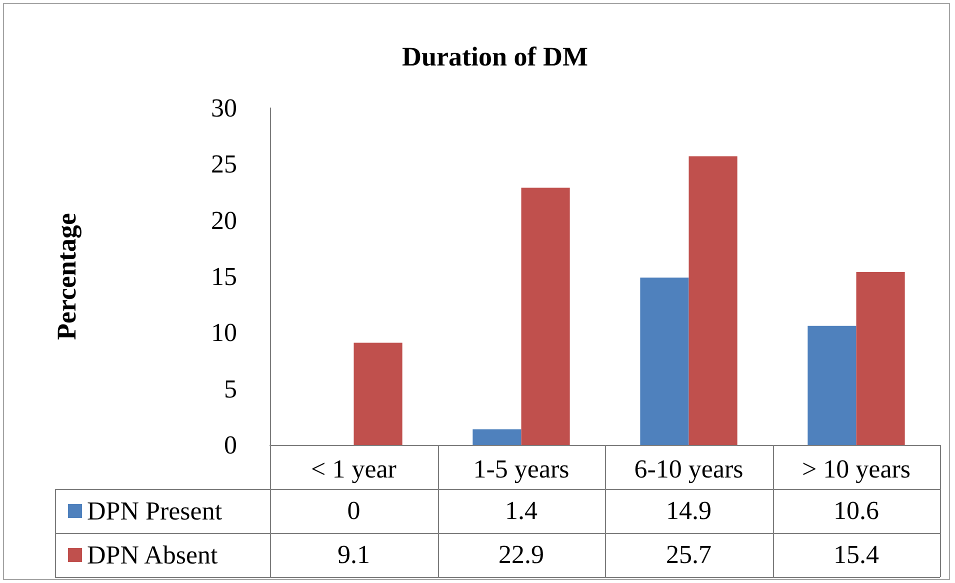 The image size is (955, 583). What do you see at coordinates (521, 555) in the screenshot?
I see `data-label: 22.9` at bounding box center [521, 555].